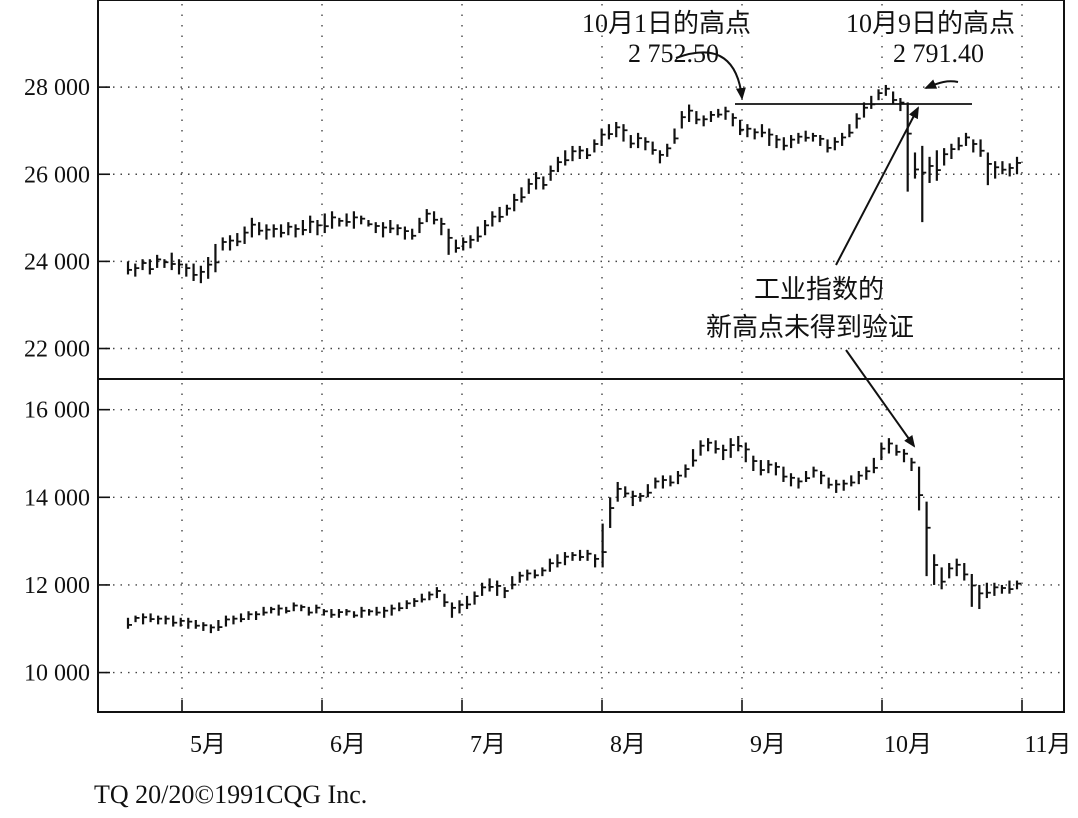 This screenshot has width=1078, height=818. Describe the element at coordinates (57, 88) in the screenshot. I see `top-ytick-label: 28 000` at that location.